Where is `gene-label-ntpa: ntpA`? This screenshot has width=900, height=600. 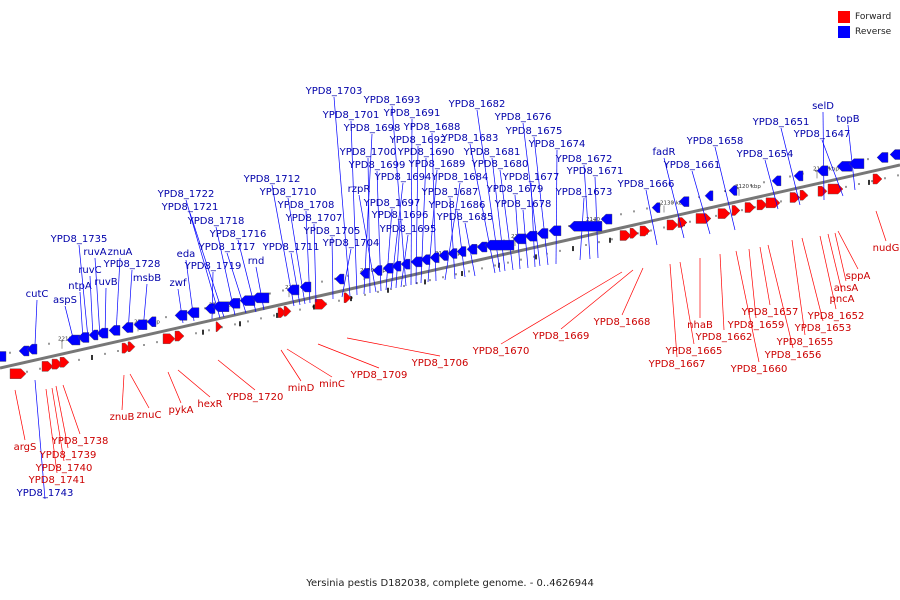
gene-label-ntpa: ntpA is located at coordinates (80, 286).